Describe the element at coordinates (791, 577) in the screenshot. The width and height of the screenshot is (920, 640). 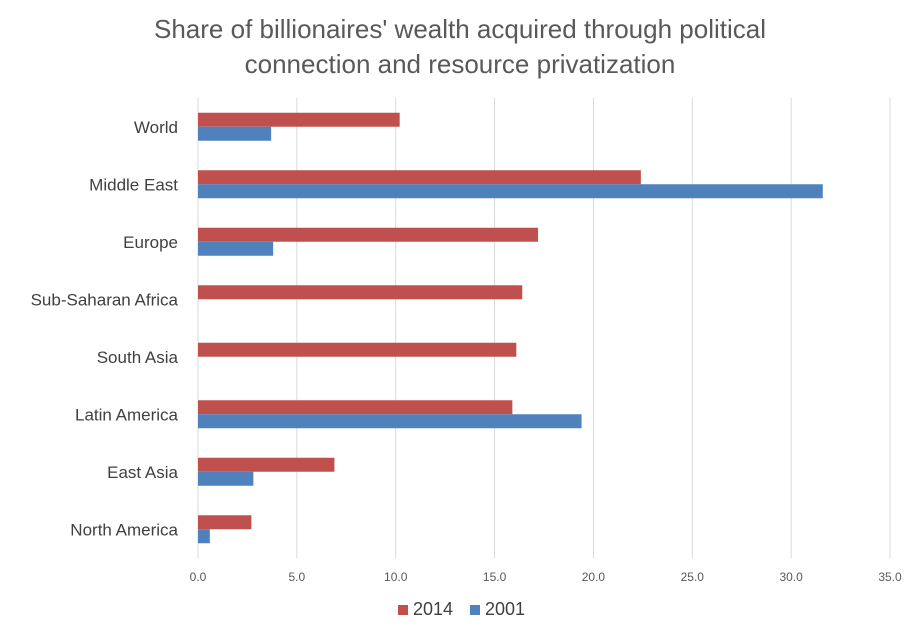
I see `x-tick-label: 30.0` at that location.